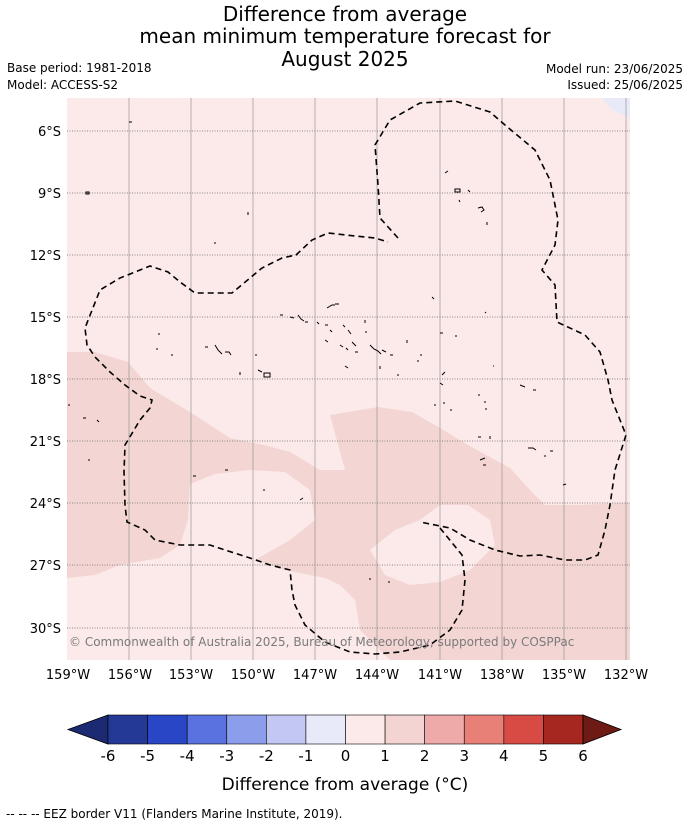 Image resolution: width=690 pixels, height=827 pixels. Describe the element at coordinates (626, 675) in the screenshot. I see `lon-label: 132°W` at that location.